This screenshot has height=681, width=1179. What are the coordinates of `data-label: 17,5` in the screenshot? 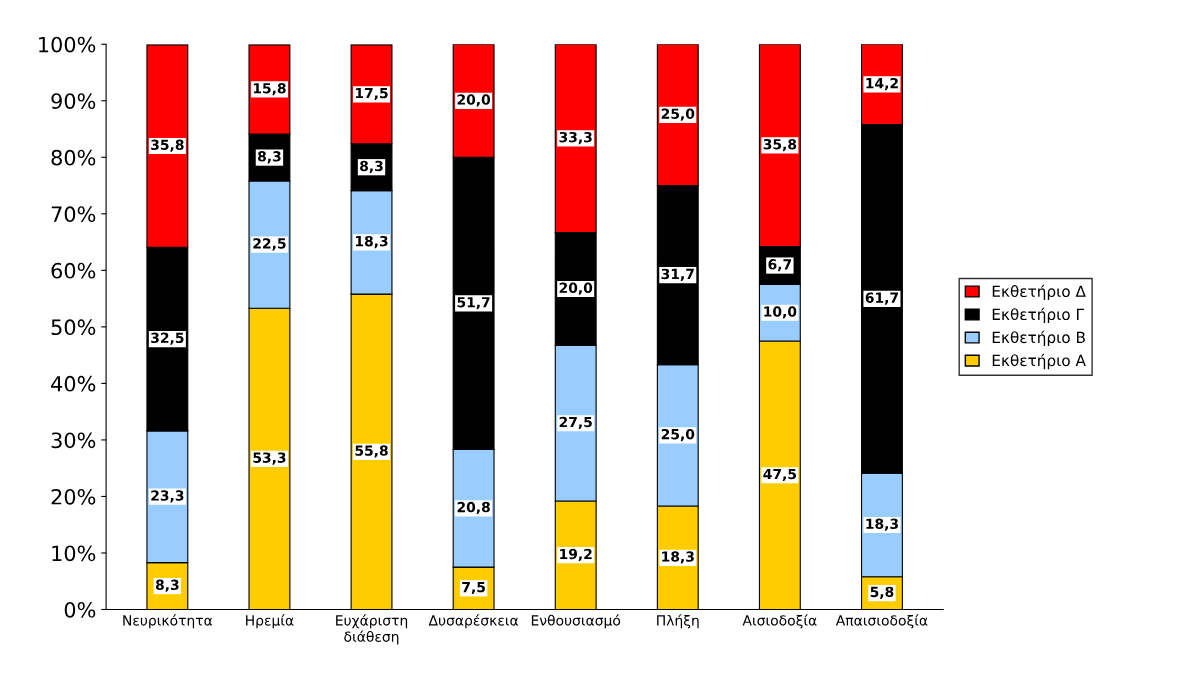 It's located at (371, 94).